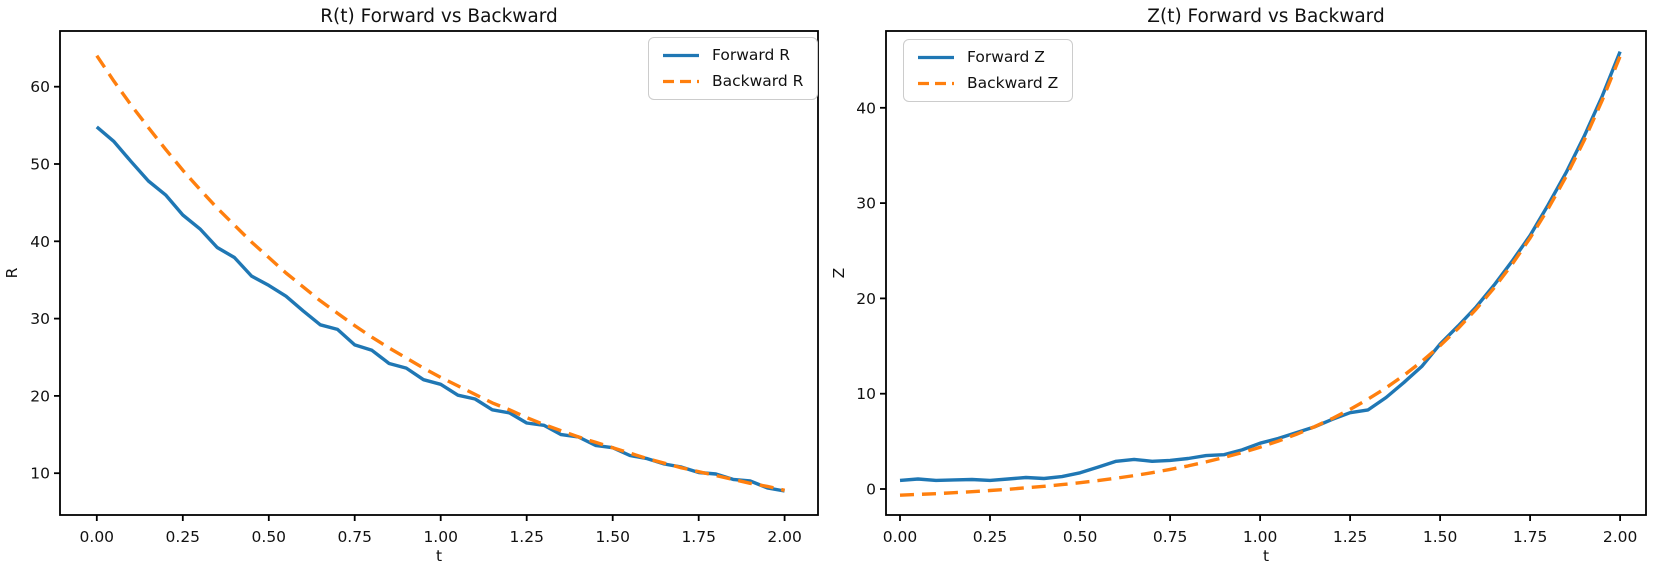  I want to click on legend-entry-backward-r: Backward R, so click(731, 81).